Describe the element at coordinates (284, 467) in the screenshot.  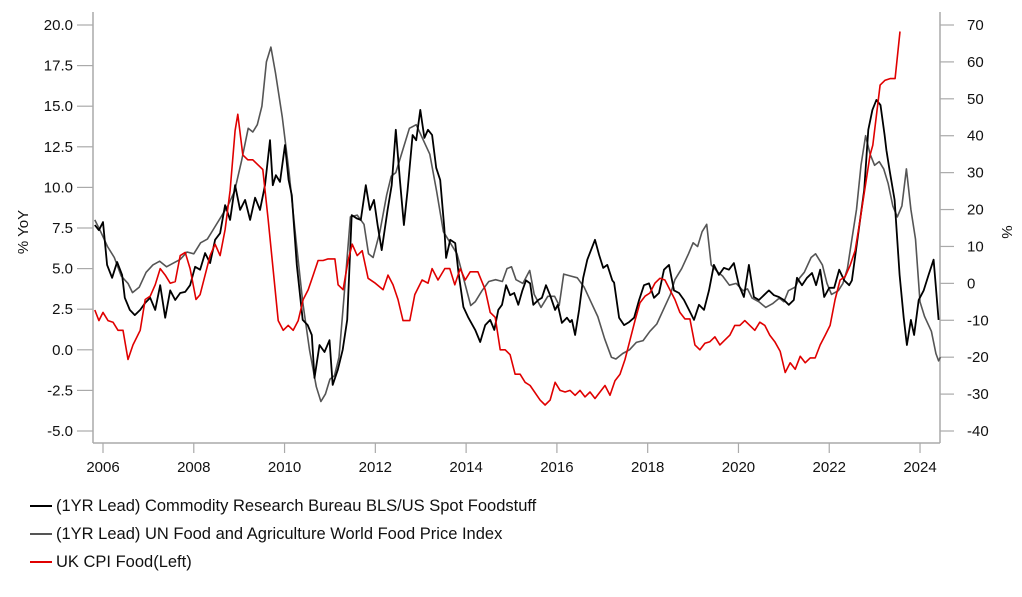
I see `x-tick-label: 2010` at that location.